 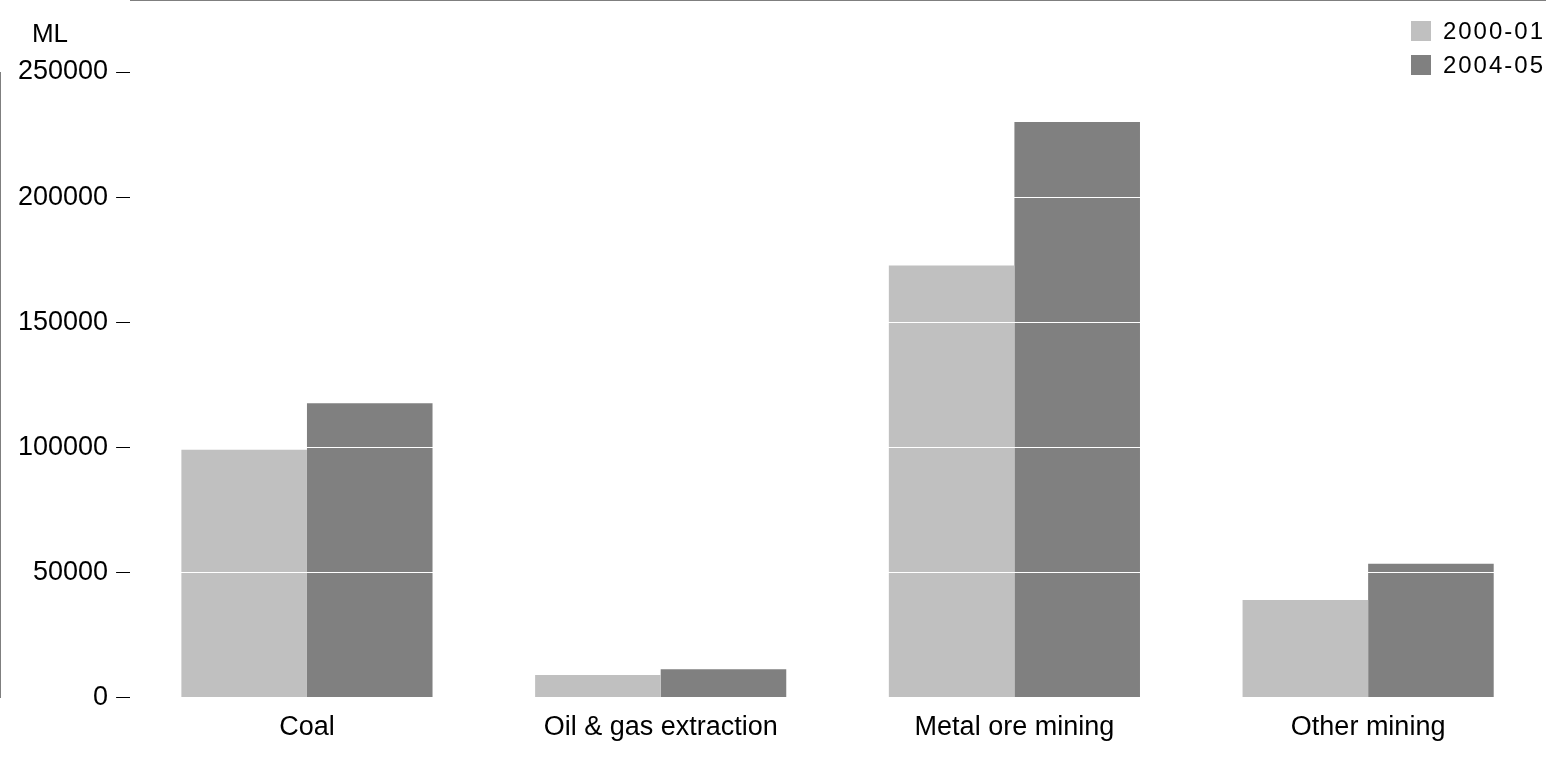 I want to click on y-axis-title: ML, so click(x=50, y=33).